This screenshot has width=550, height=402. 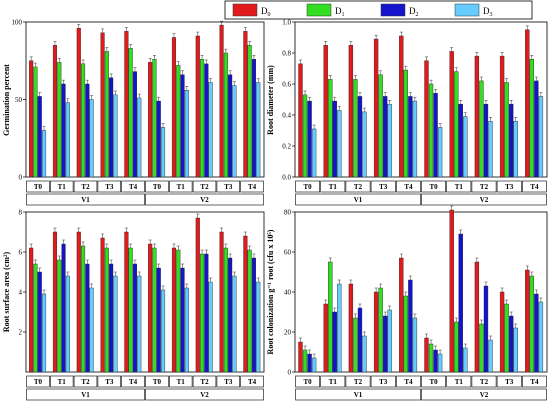 What do you see at coordinates (181, 382) in the screenshot?
I see `category-label: T1` at bounding box center [181, 382].